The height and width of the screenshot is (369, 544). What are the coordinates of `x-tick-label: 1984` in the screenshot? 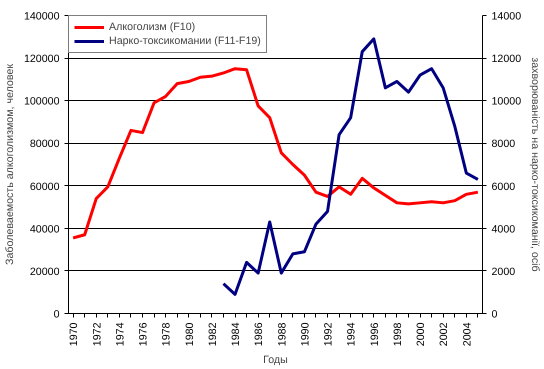 It's located at (236, 334).